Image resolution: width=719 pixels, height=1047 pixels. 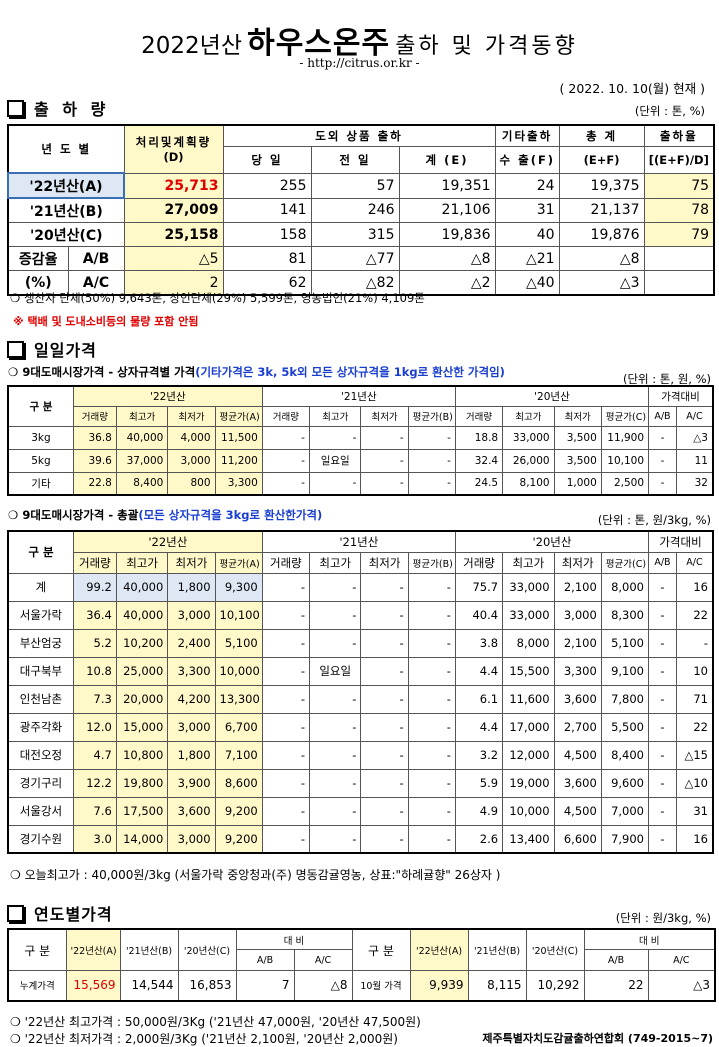 What do you see at coordinates (191, 460) in the screenshot?
I see `price-cell: 3,000` at bounding box center [191, 460].